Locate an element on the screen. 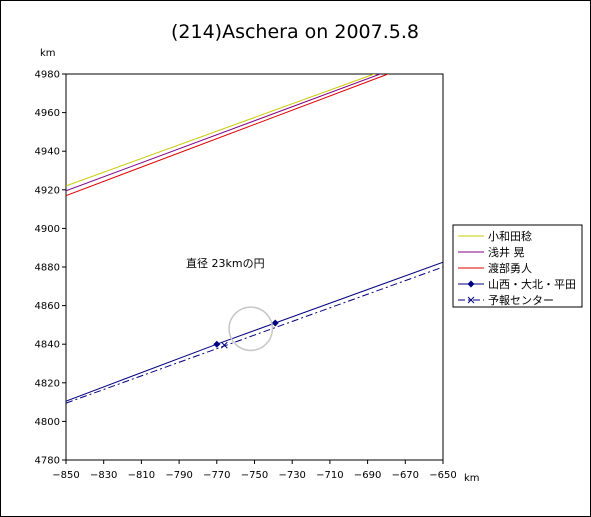 This screenshot has width=591, height=517. x-axis-unit-label: km is located at coordinates (472, 478).